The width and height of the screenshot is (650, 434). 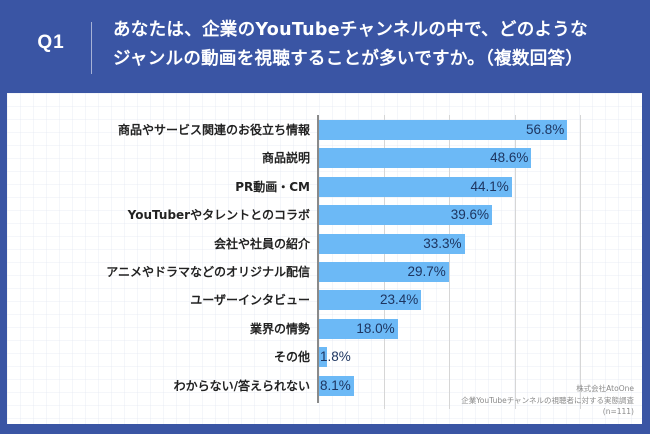 I want to click on category-label: その他, so click(x=291, y=357).